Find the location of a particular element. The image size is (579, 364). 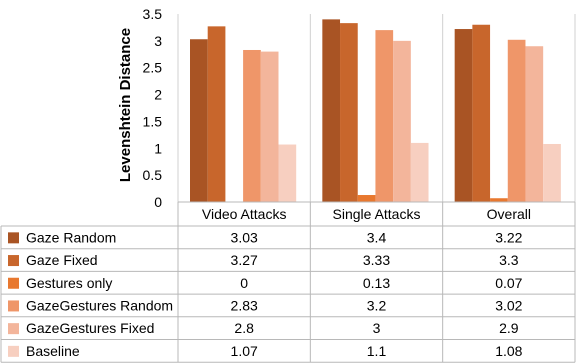

x-tick-label: Overall is located at coordinates (509, 214).